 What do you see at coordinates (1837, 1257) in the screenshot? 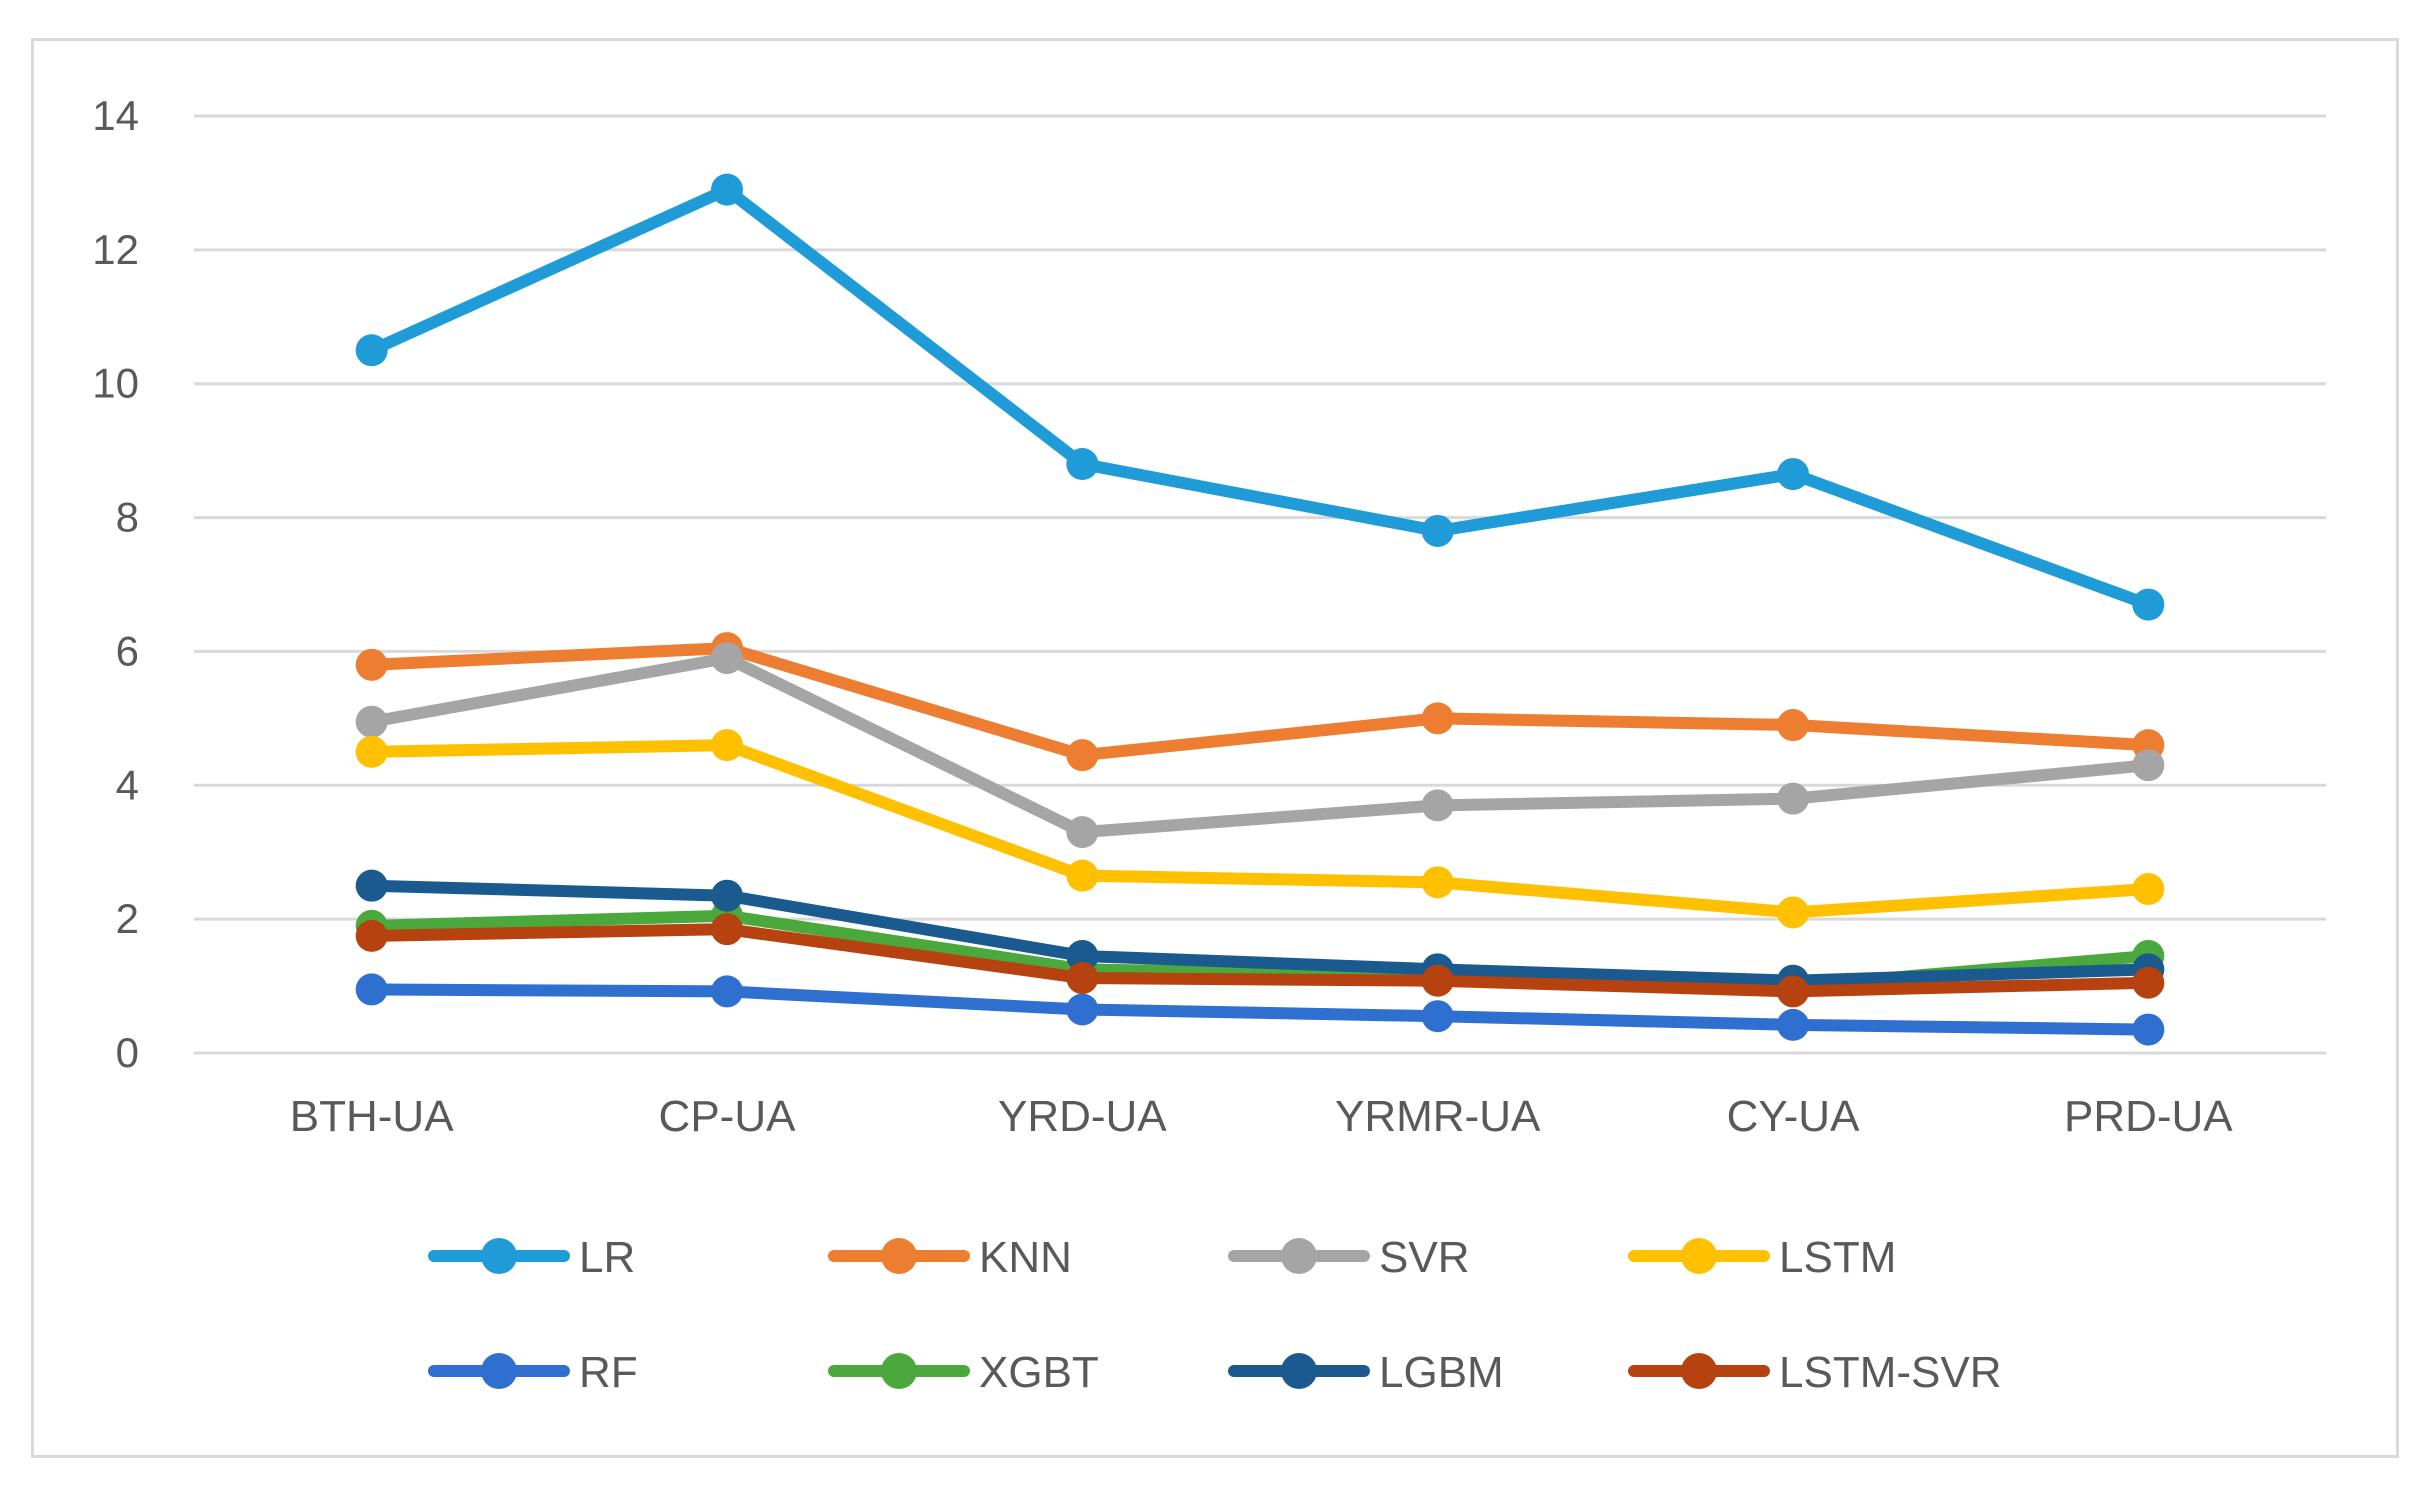
I see `legend-label: LSTM` at bounding box center [1837, 1257].